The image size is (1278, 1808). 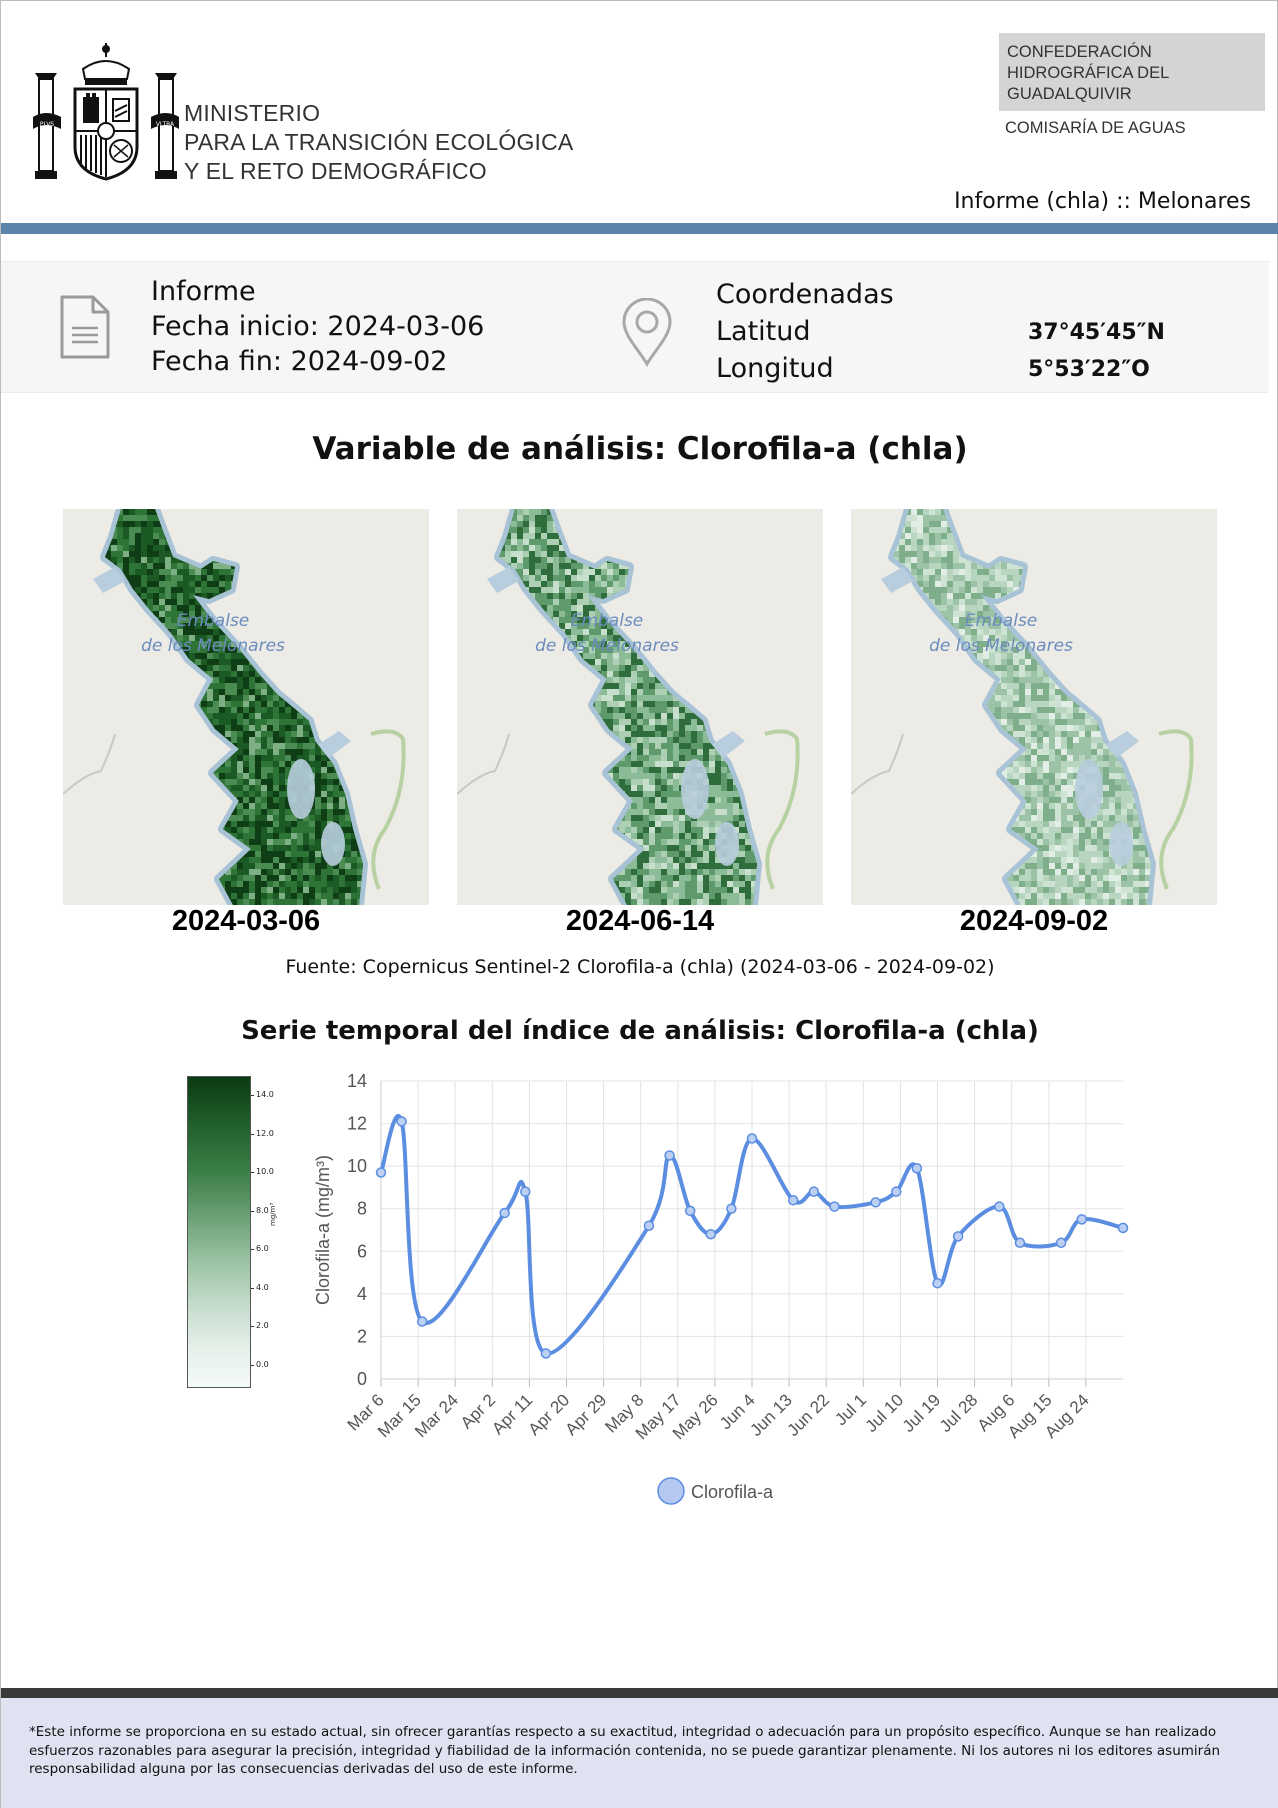 I want to click on map-date-3: 2024-09-02, so click(x=1034, y=921).